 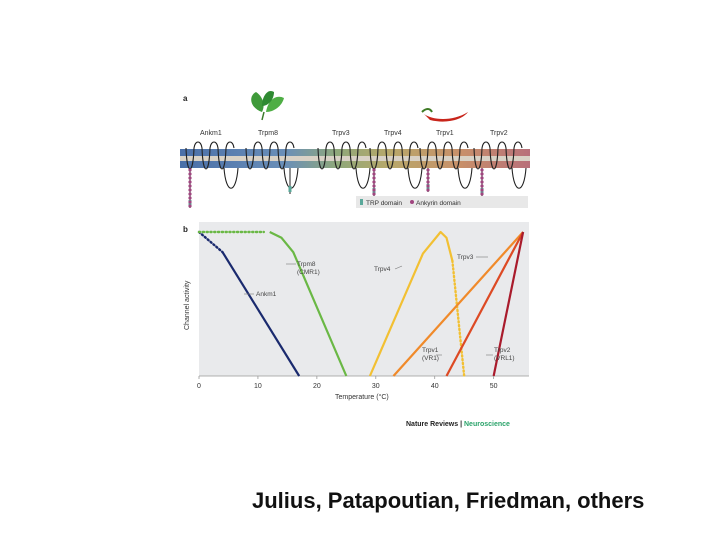 What do you see at coordinates (508, 304) in the screenshot?
I see `series-trpv2-vrl1-line` at bounding box center [508, 304].